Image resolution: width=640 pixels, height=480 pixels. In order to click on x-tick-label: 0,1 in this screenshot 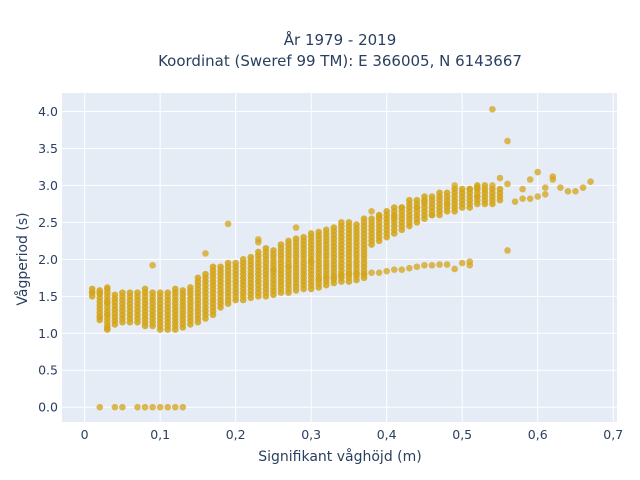, I will do `click(160, 434)`.